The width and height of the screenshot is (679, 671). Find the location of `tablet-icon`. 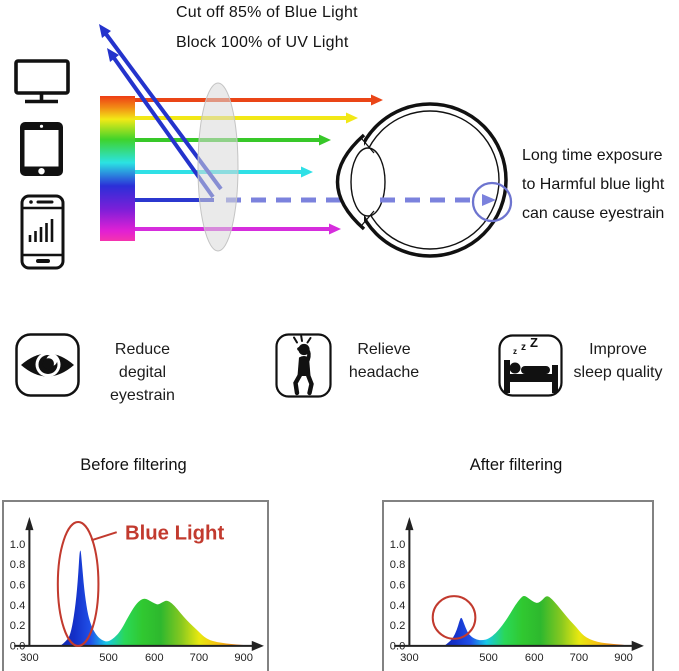

tablet-icon is located at coordinates (41, 149).